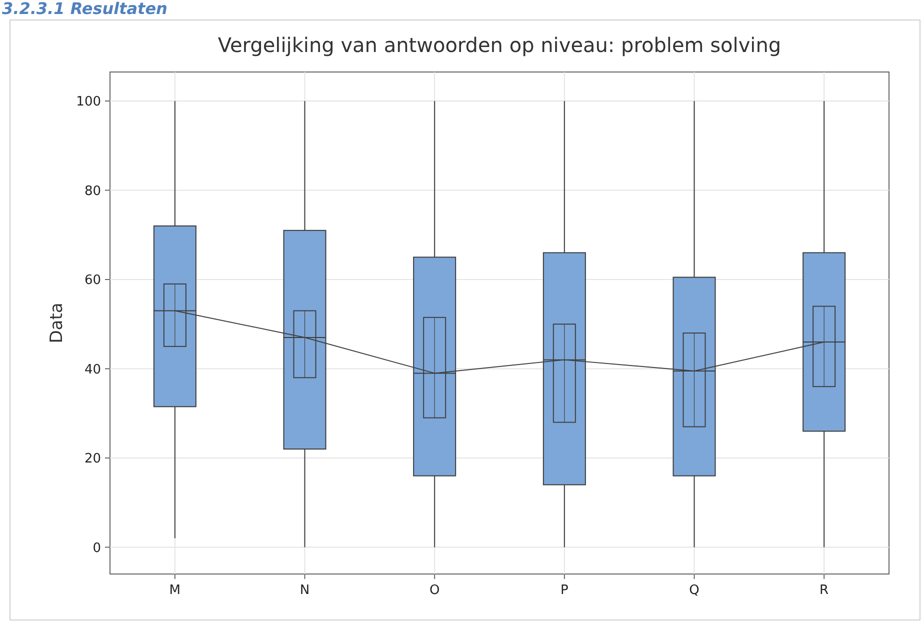  Describe the element at coordinates (92, 280) in the screenshot. I see `y-tick-label: 60` at that location.